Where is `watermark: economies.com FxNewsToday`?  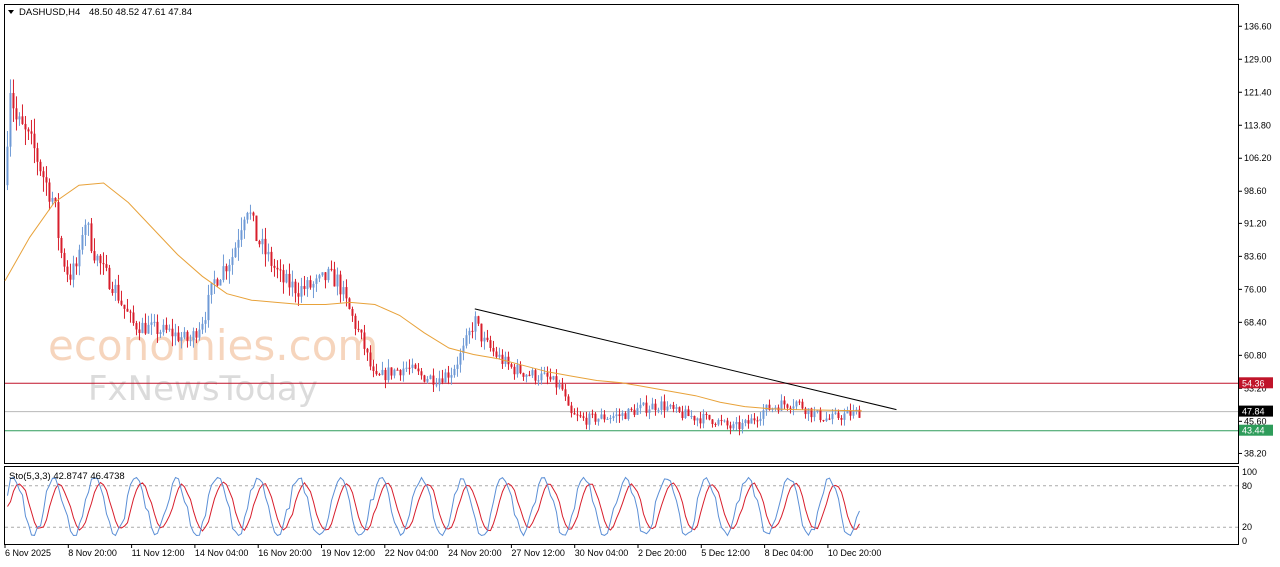
watermark: economies.com FxNewsToday is located at coordinates (213, 365).